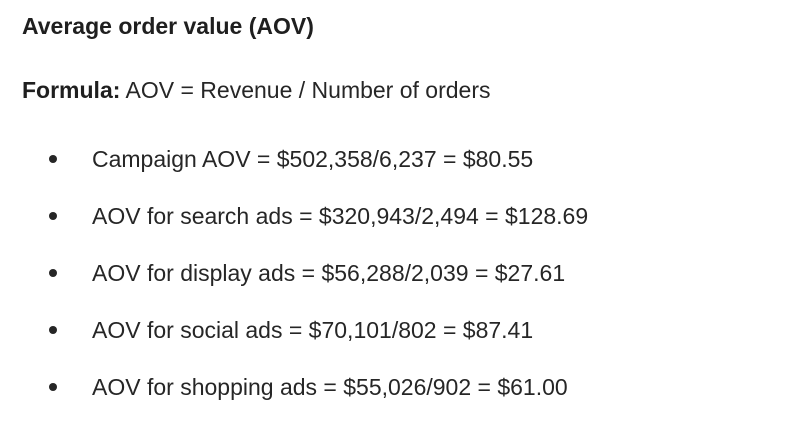 Image resolution: width=794 pixels, height=432 pixels. What do you see at coordinates (313, 159) in the screenshot?
I see `list-item-text: Campaign AOV = $502,358/6,237 = $80.55` at bounding box center [313, 159].